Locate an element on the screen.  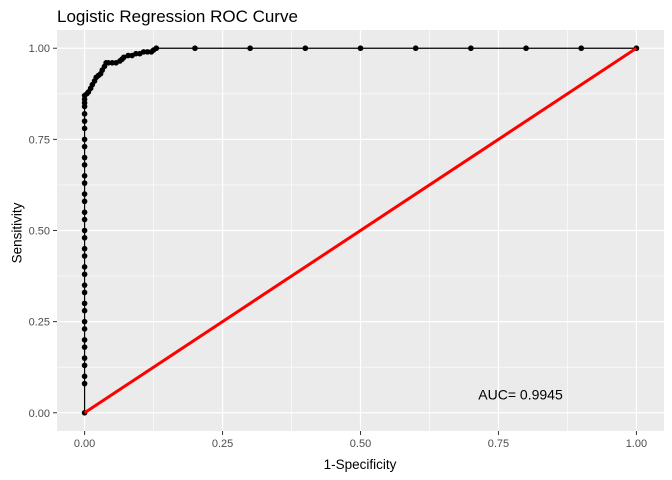
y-tick-label-4: 1.00 is located at coordinates (39, 49).